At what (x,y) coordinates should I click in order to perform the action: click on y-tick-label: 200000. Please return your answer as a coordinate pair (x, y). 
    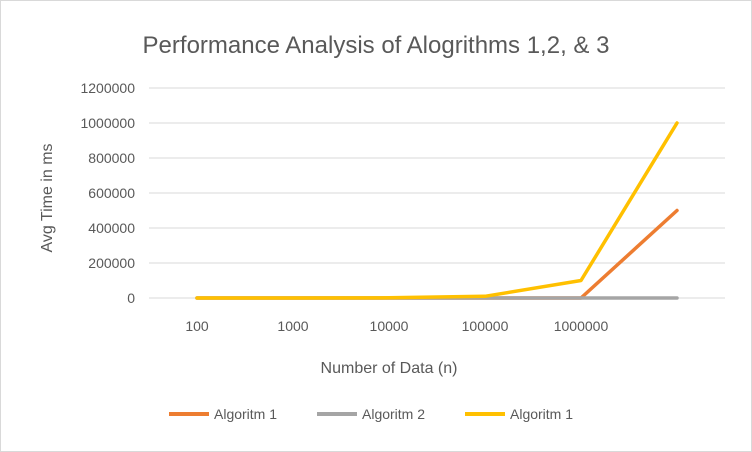
    Looking at the image, I should click on (111, 263).